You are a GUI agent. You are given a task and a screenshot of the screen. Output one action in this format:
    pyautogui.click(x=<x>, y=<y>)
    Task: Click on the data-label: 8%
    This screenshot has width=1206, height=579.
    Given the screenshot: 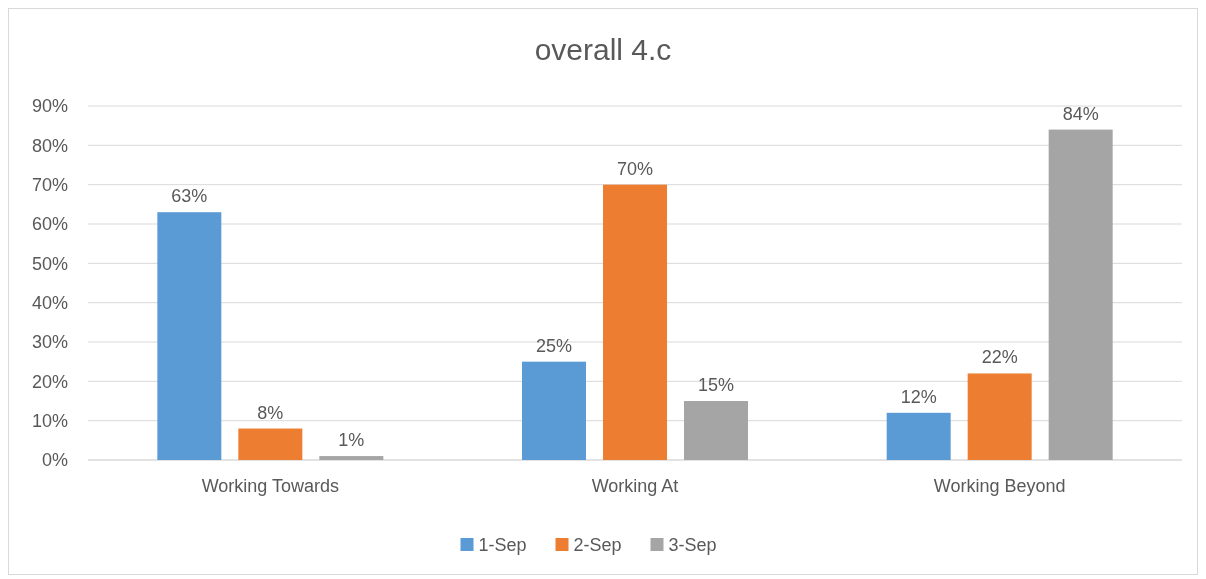 What is the action you would take?
    pyautogui.click(x=270, y=412)
    